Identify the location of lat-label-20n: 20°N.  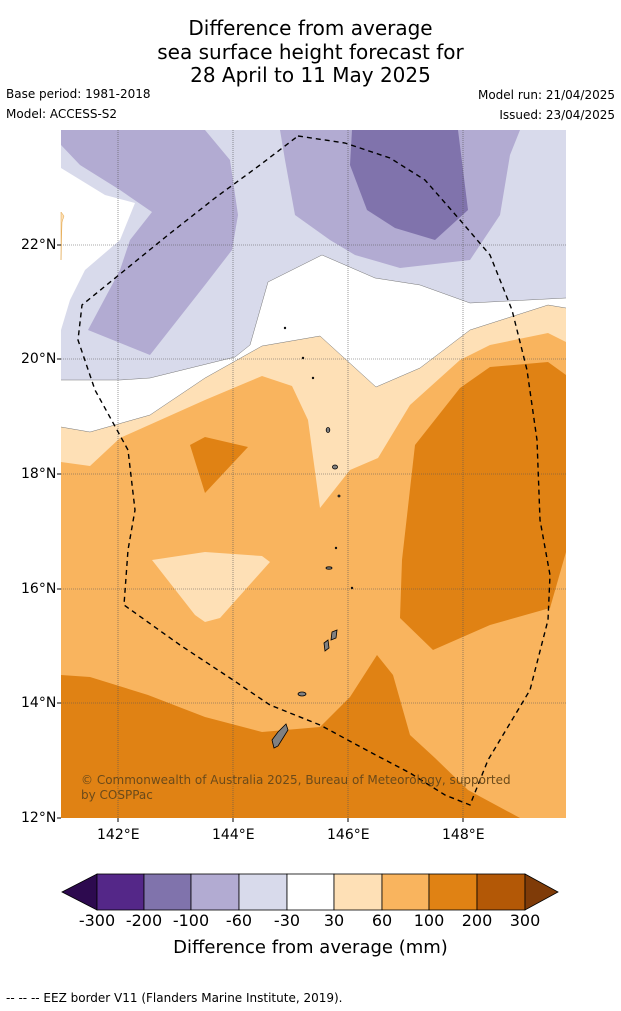
(39, 359).